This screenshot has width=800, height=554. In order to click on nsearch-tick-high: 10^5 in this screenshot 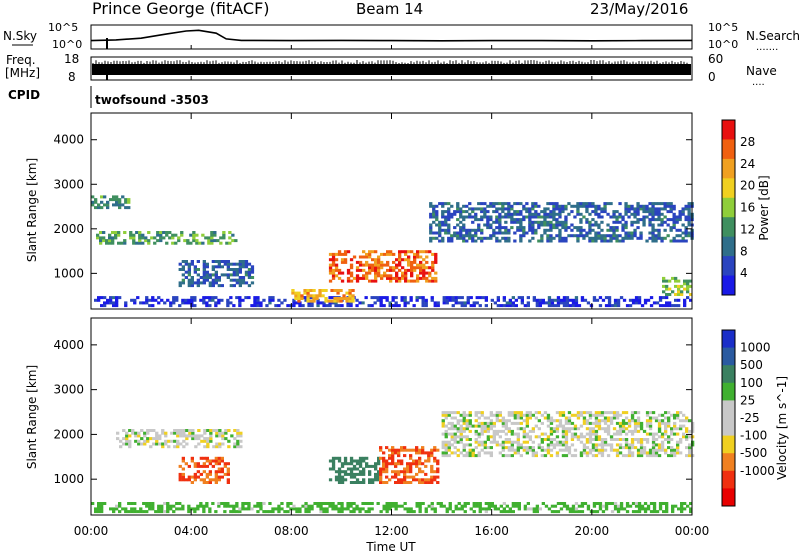, I will do `click(723, 27)`.